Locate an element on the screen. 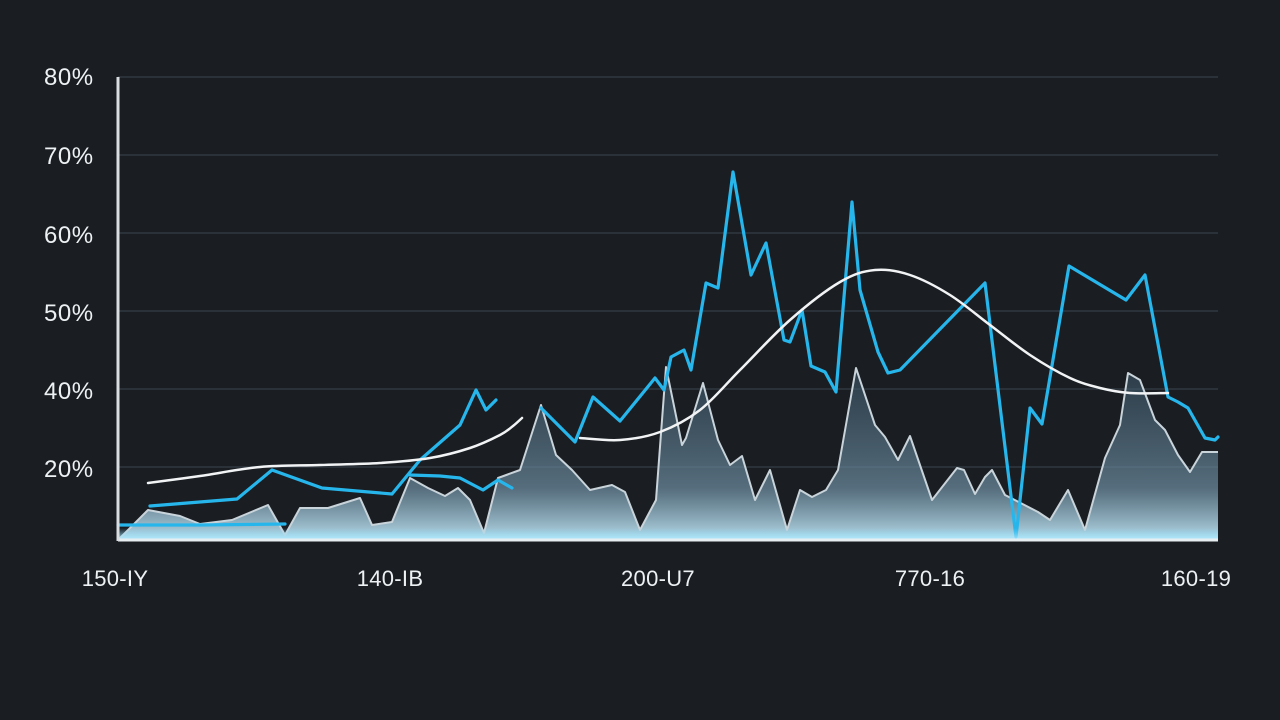 The height and width of the screenshot is (720, 1280). blue-series-b is located at coordinates (201, 524).